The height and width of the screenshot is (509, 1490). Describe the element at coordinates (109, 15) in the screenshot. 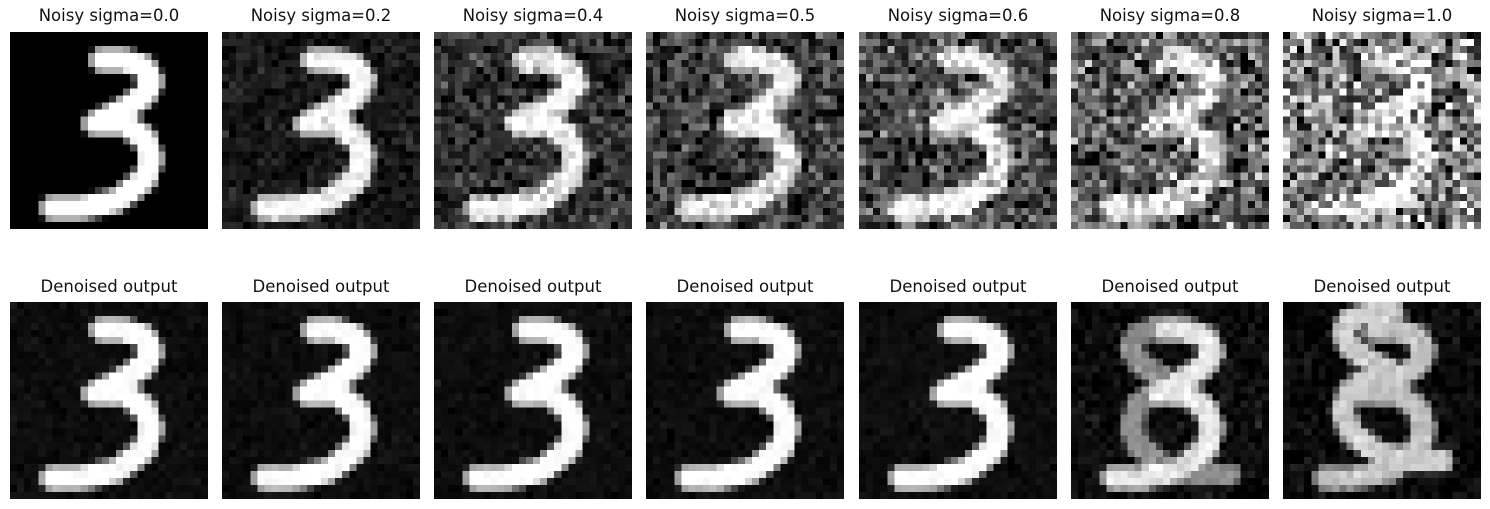

I see `panel-title: Noisy sigma=0.0` at that location.